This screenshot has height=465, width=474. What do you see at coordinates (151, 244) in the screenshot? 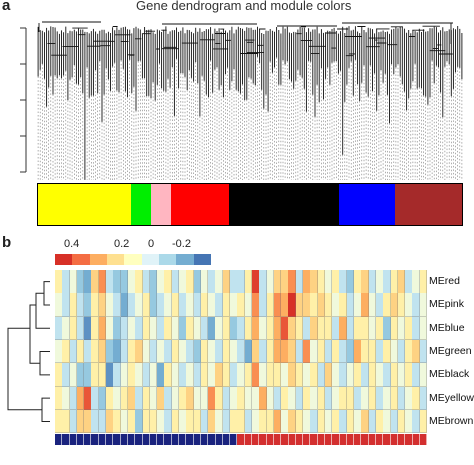
I see `color-key-tick-label: 0` at bounding box center [151, 244].